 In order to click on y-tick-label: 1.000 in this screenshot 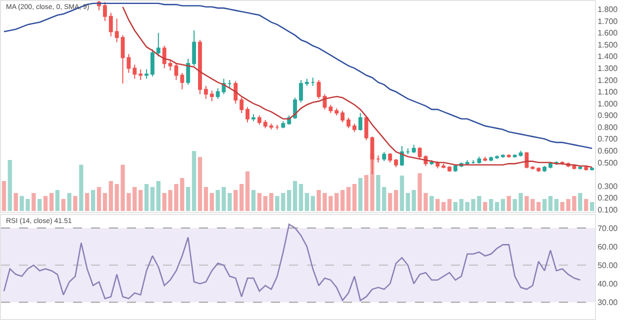, I will do `click(608, 103)`.